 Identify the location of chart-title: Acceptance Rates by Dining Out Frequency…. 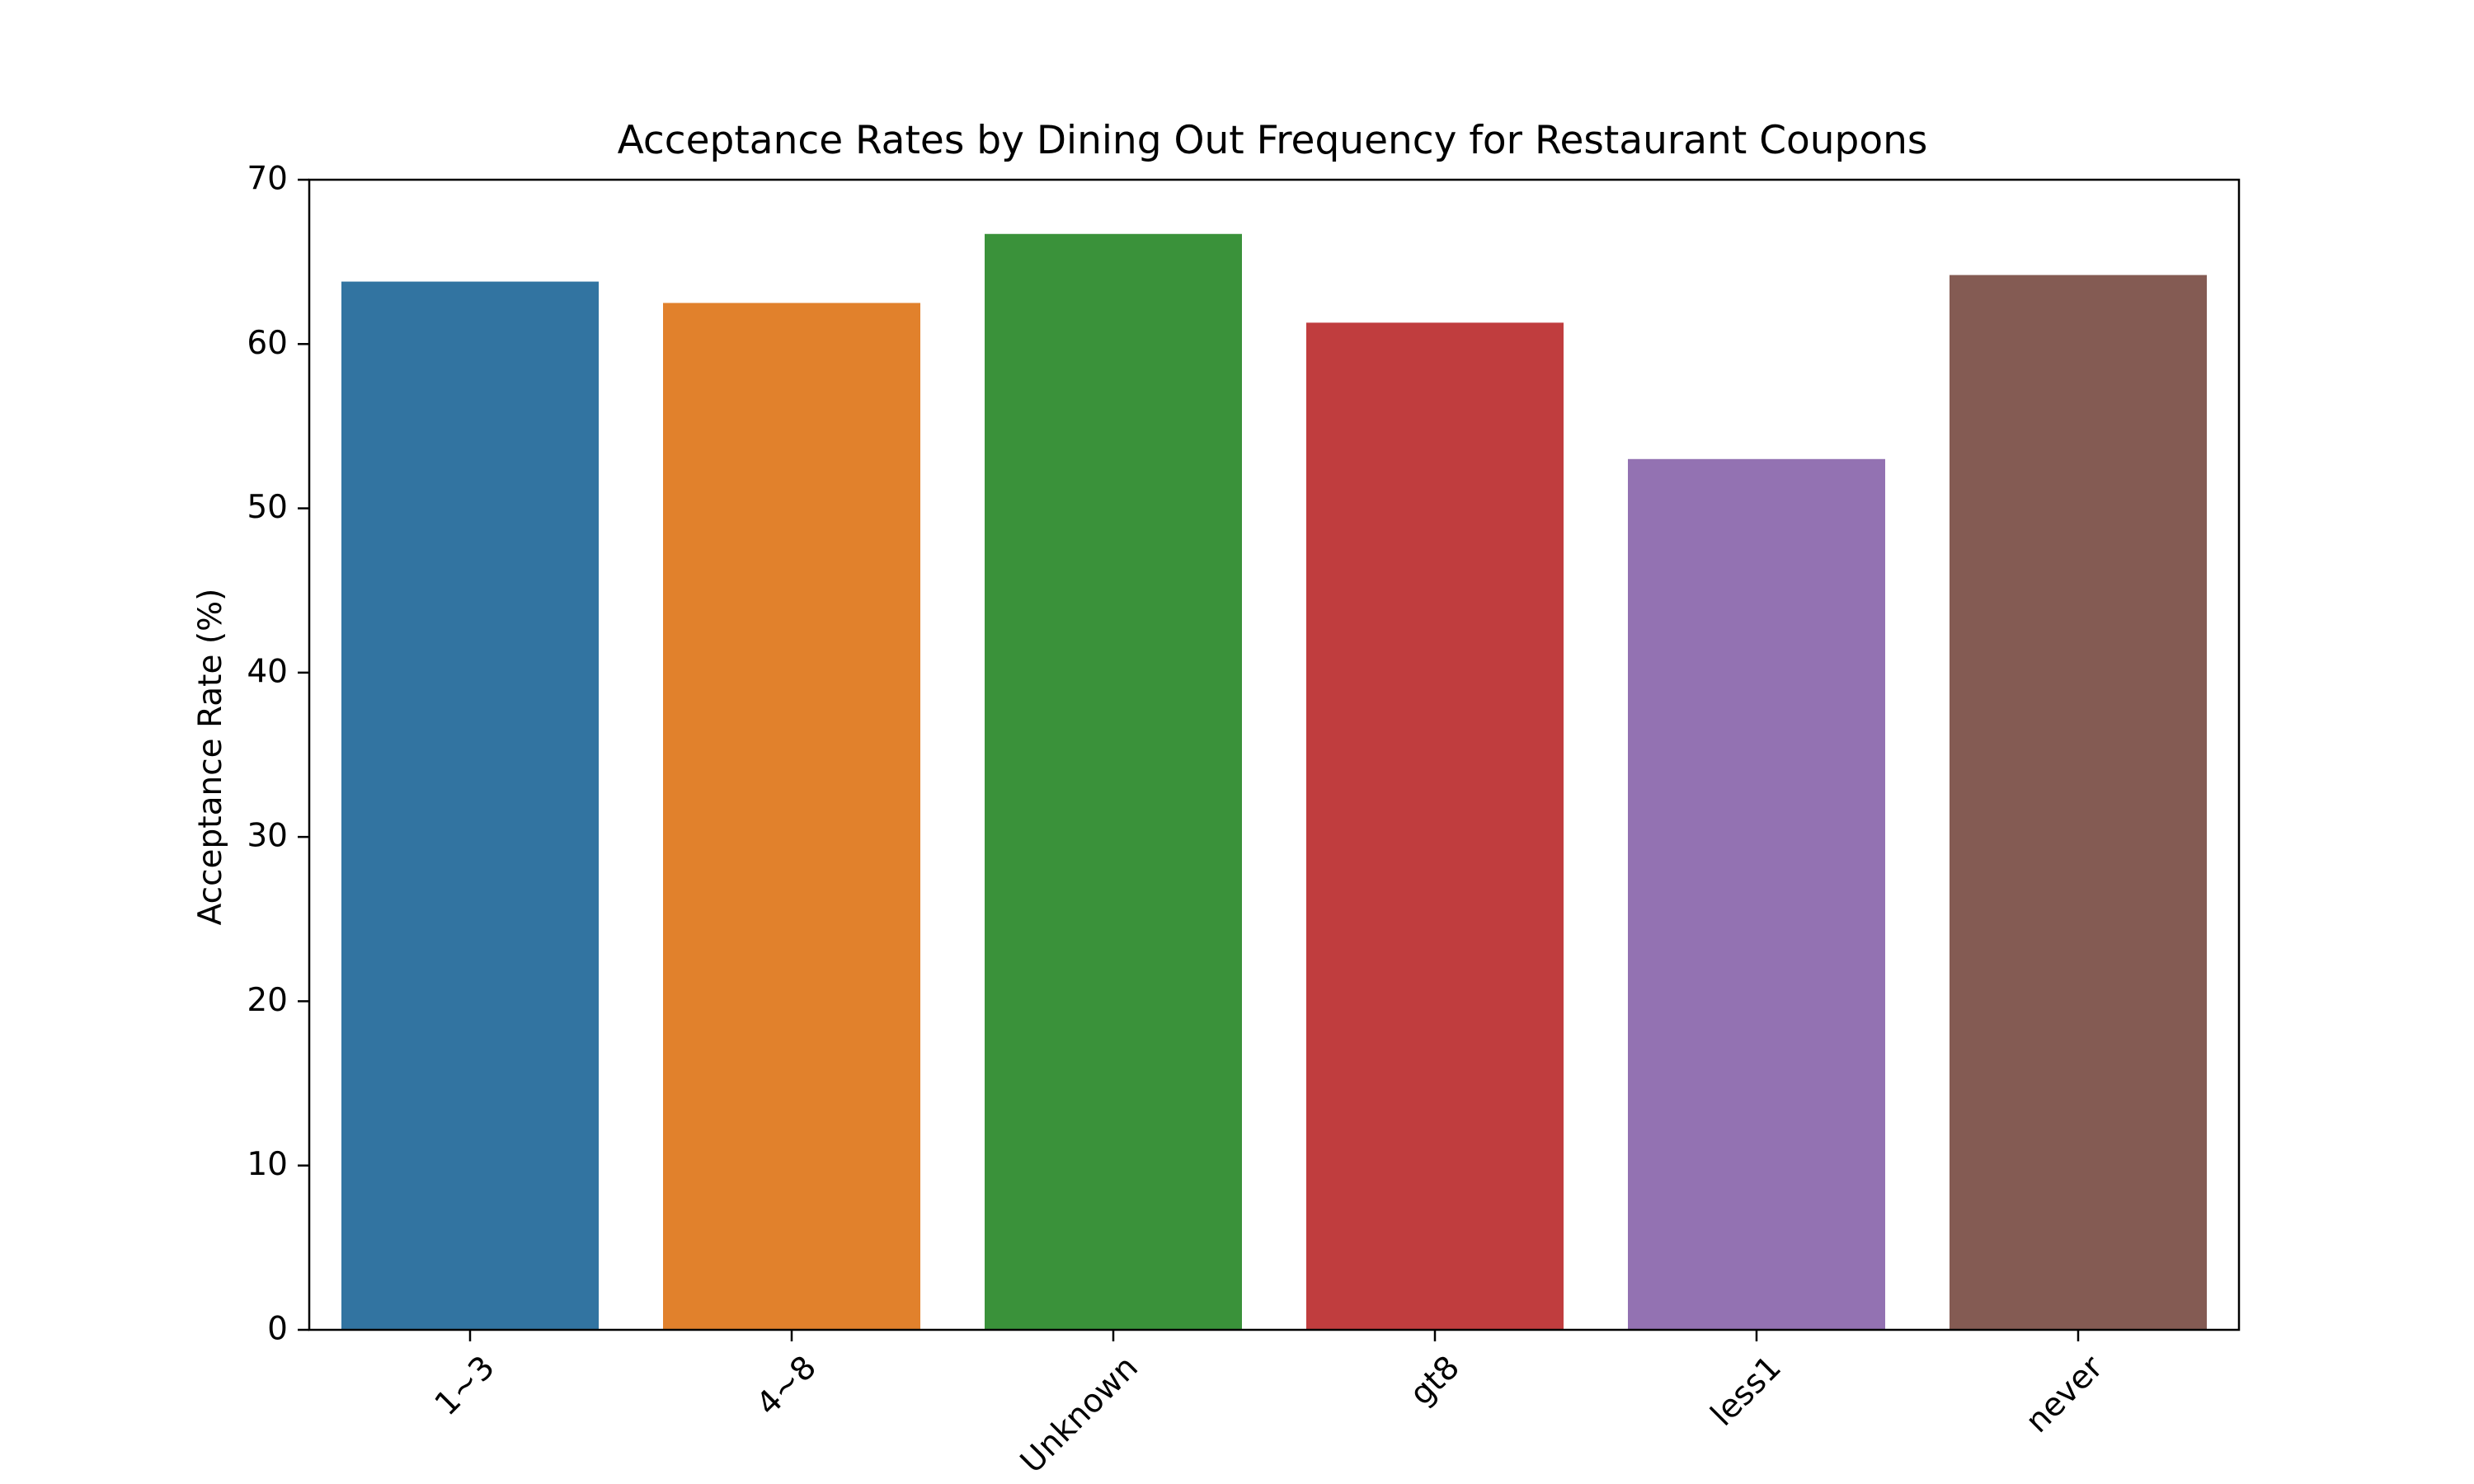
(1273, 140).